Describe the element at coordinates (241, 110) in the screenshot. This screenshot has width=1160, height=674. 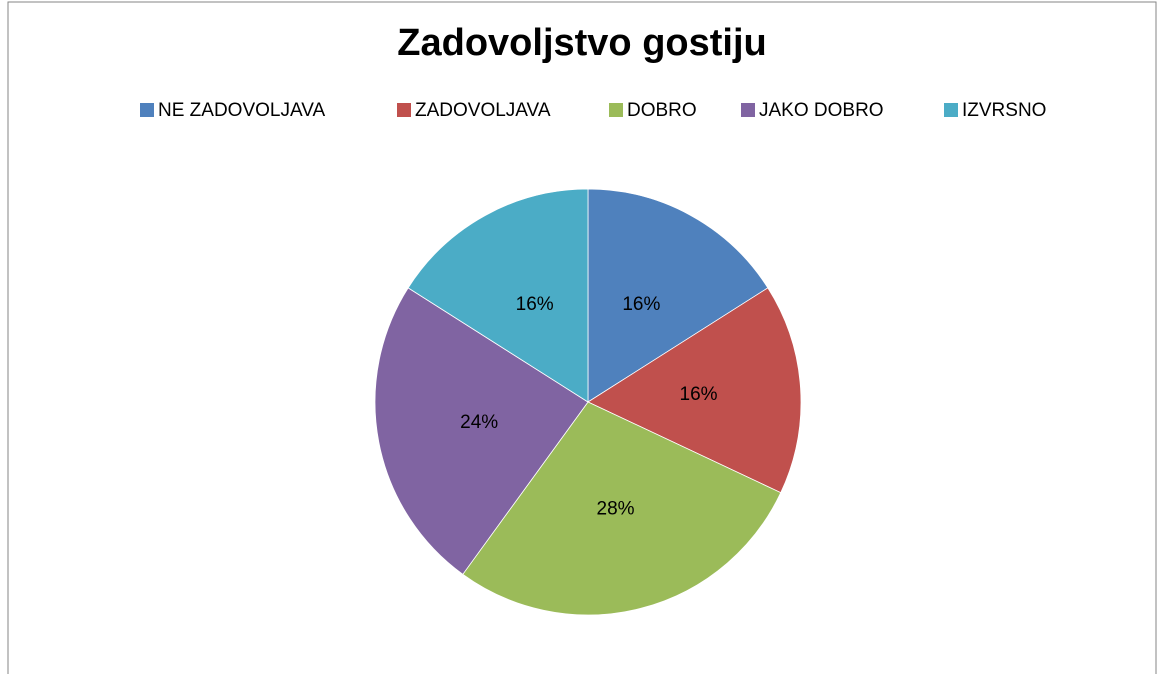
I see `legend-label: NE ZADOVOLJAVA` at that location.